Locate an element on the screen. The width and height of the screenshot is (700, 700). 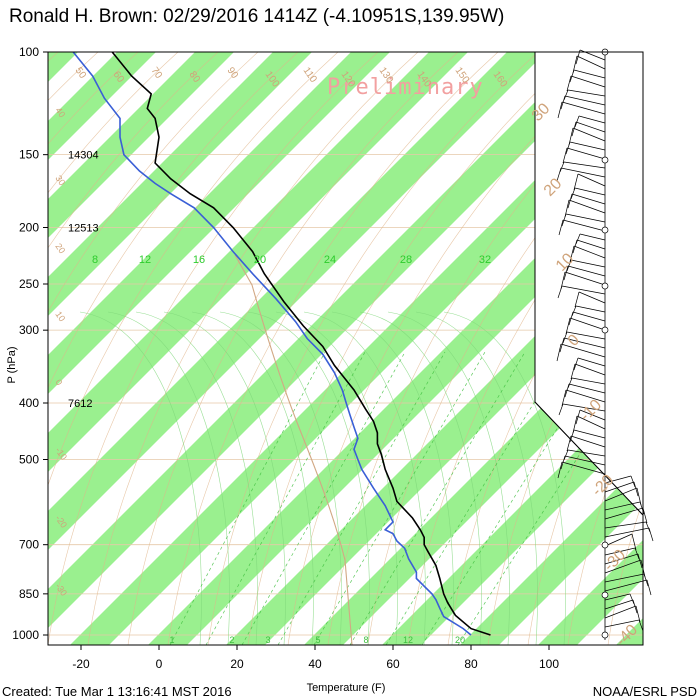
y-tick-label: 700 is located at coordinates (29, 545).